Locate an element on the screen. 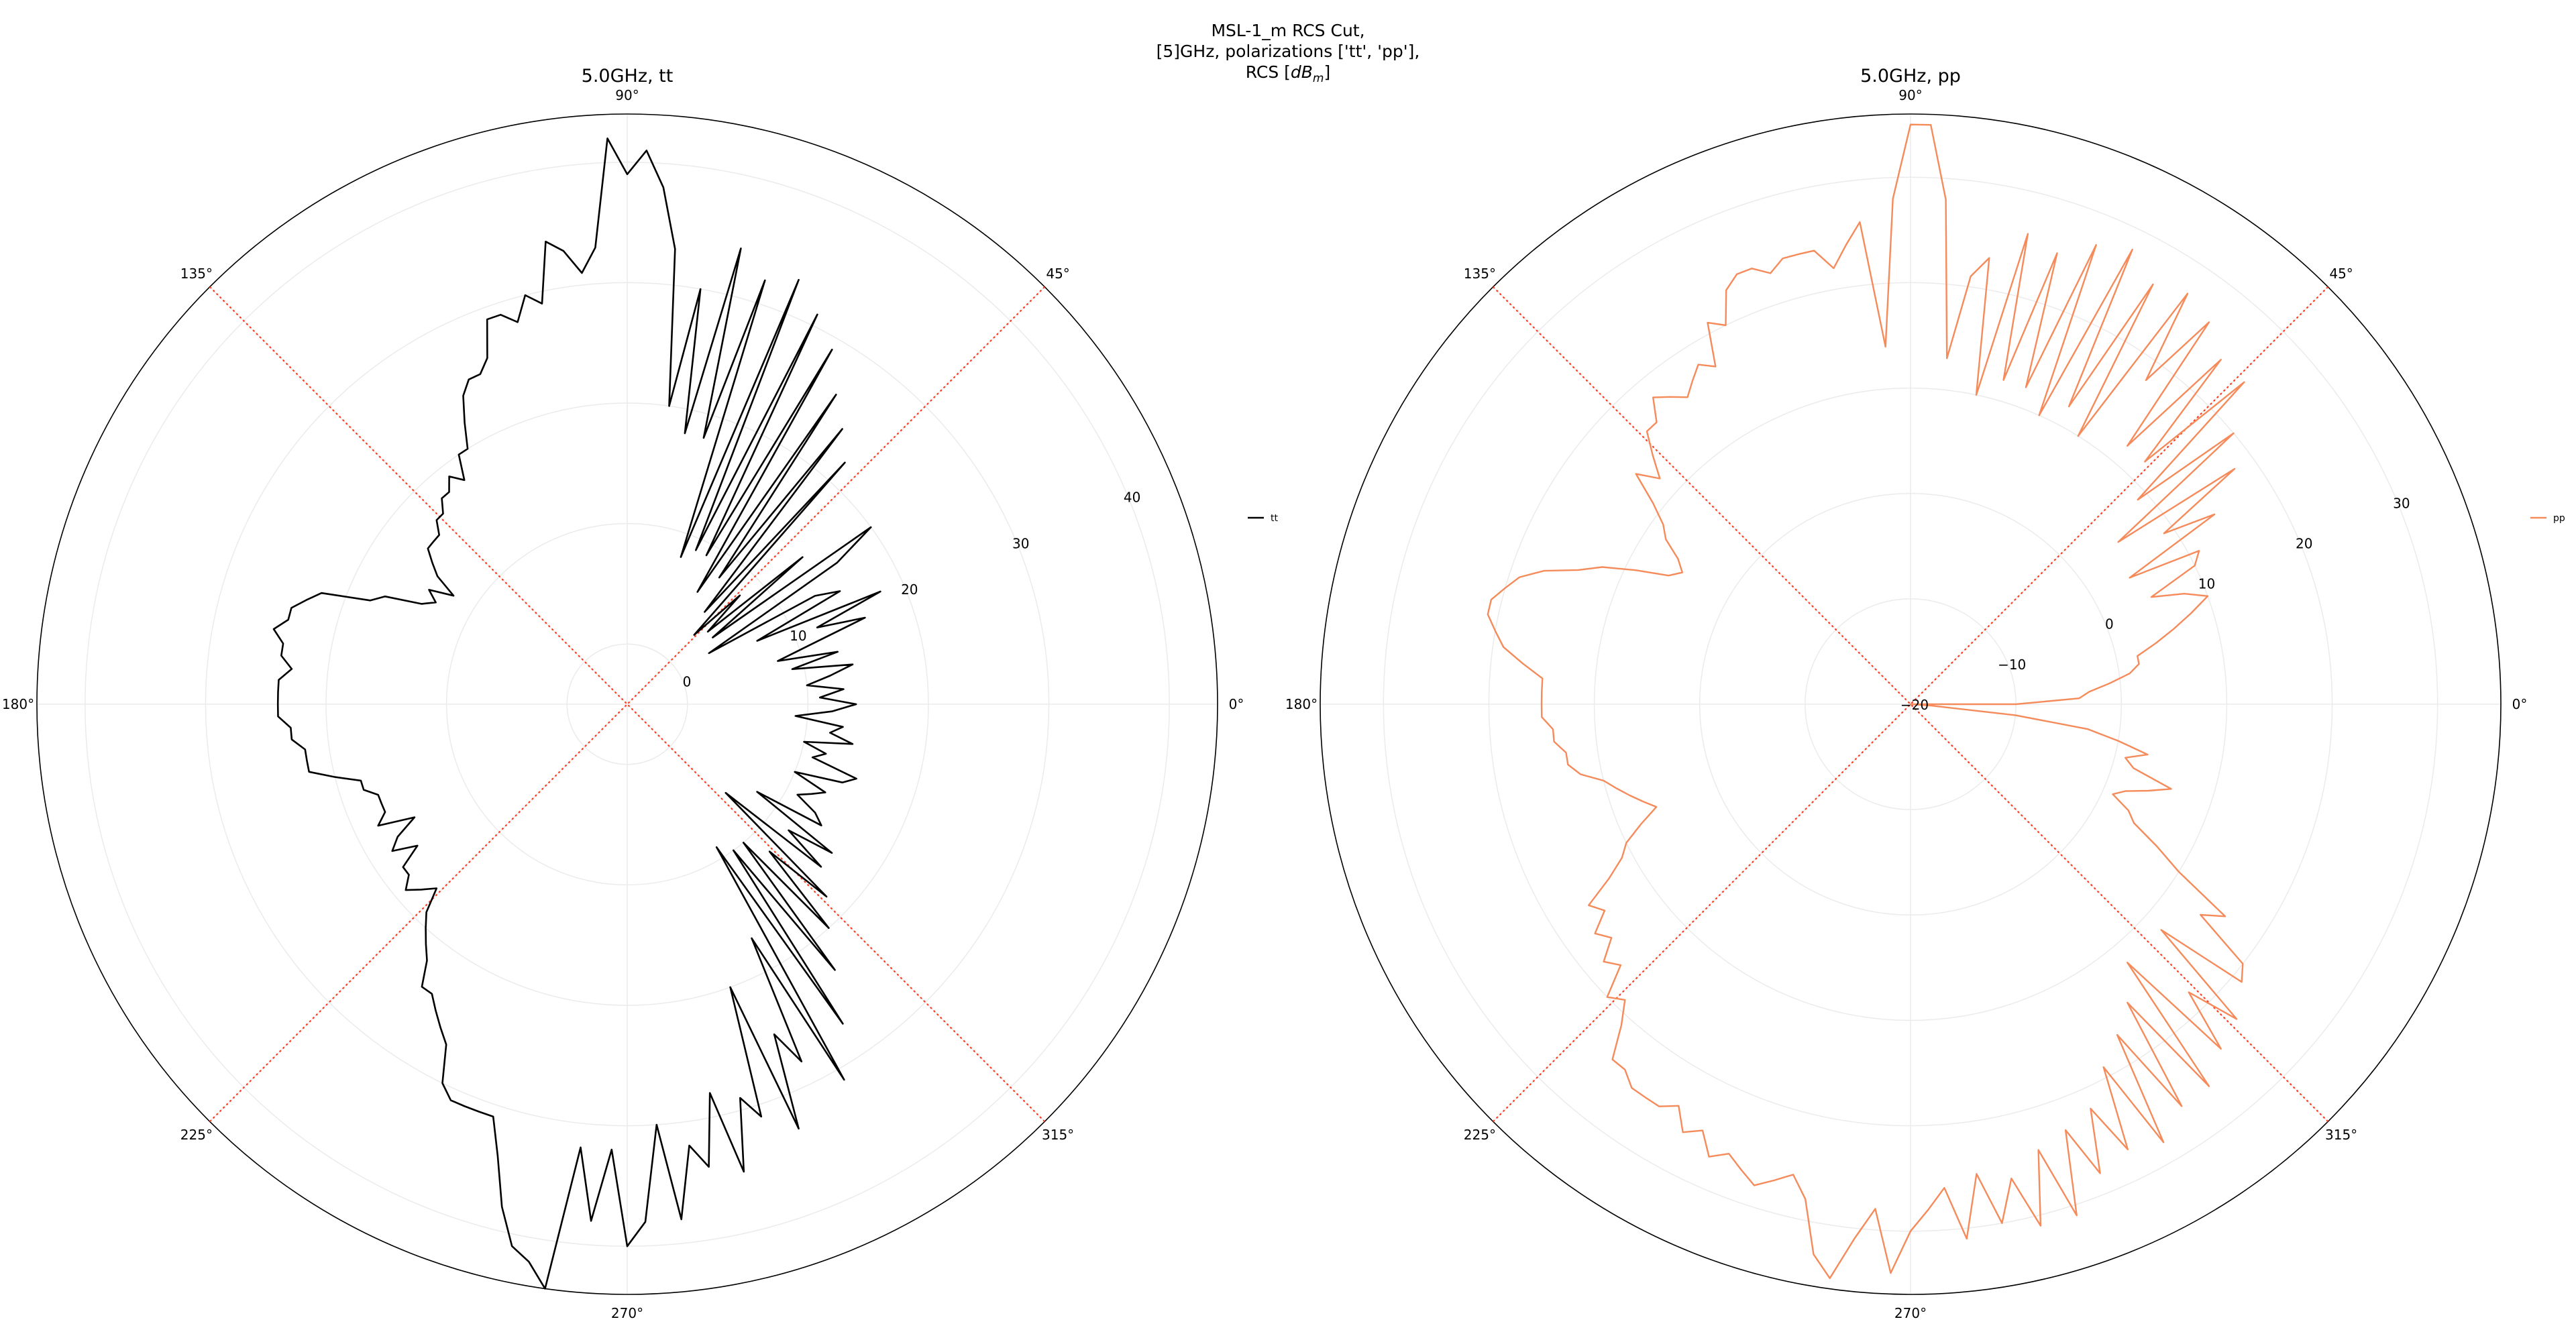 This screenshot has width=2576, height=1338. radial-tick-label: −10 is located at coordinates (2012, 665).